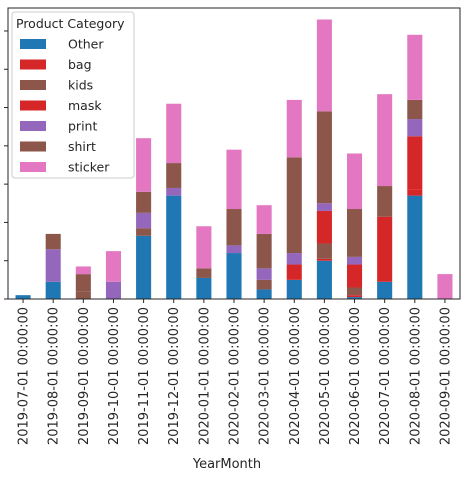 The width and height of the screenshot is (469, 494). Describe the element at coordinates (86, 44) in the screenshot. I see `legend-label-other: Other` at that location.